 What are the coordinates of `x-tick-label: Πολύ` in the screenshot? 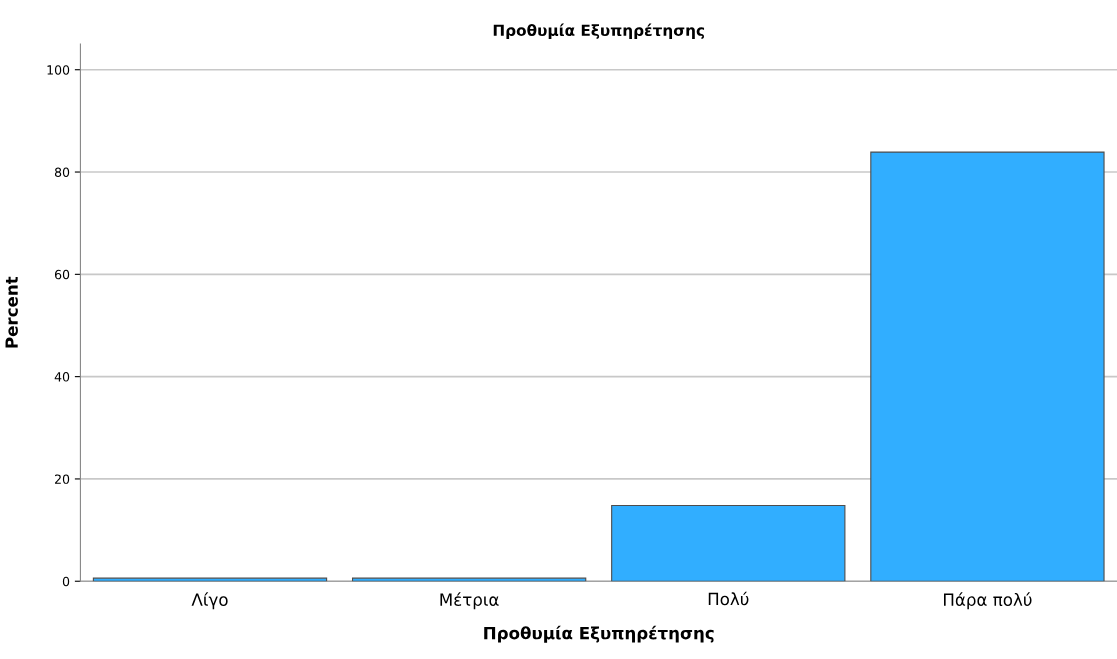 It's located at (728, 598).